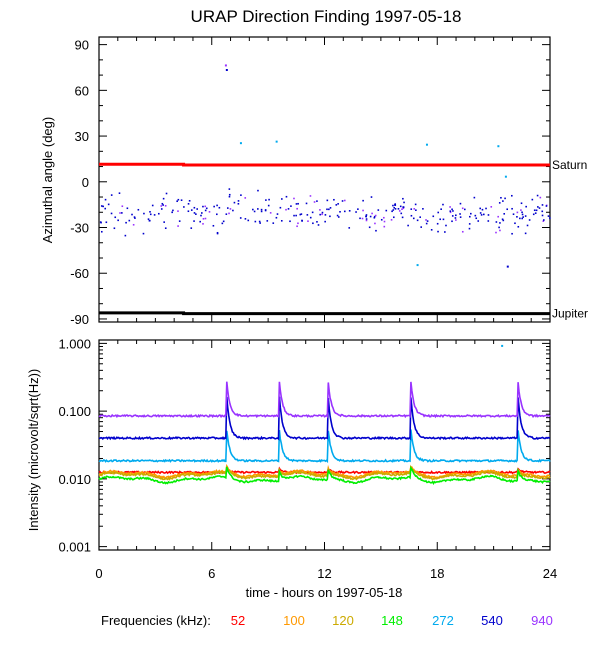 The width and height of the screenshot is (600, 650). What do you see at coordinates (82, 45) in the screenshot?
I see `azimuth-y-tick-label: 90` at bounding box center [82, 45].